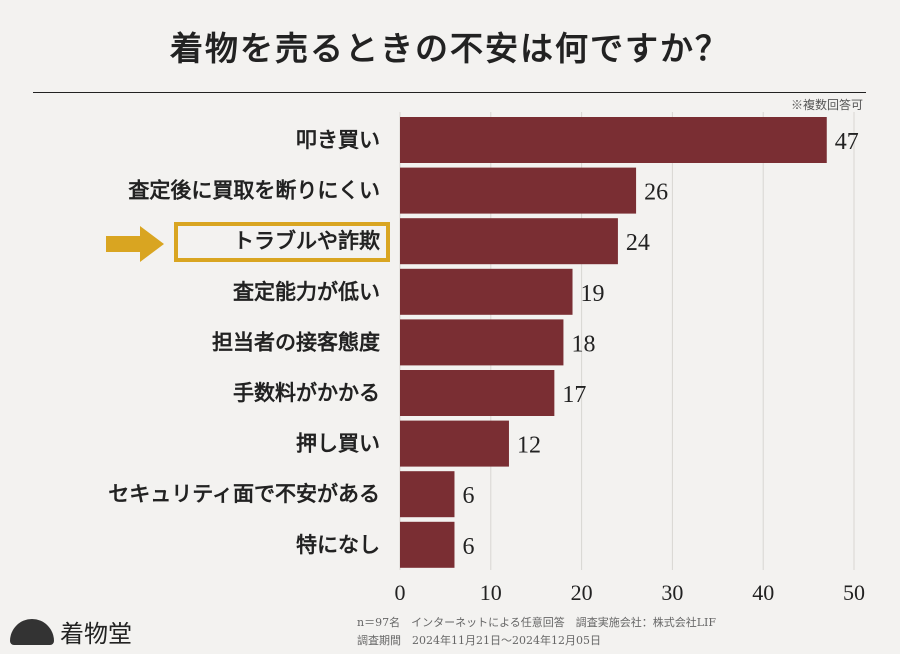 Image resolution: width=900 pixels, height=654 pixels. I want to click on x-tick-label: 50, so click(854, 592).